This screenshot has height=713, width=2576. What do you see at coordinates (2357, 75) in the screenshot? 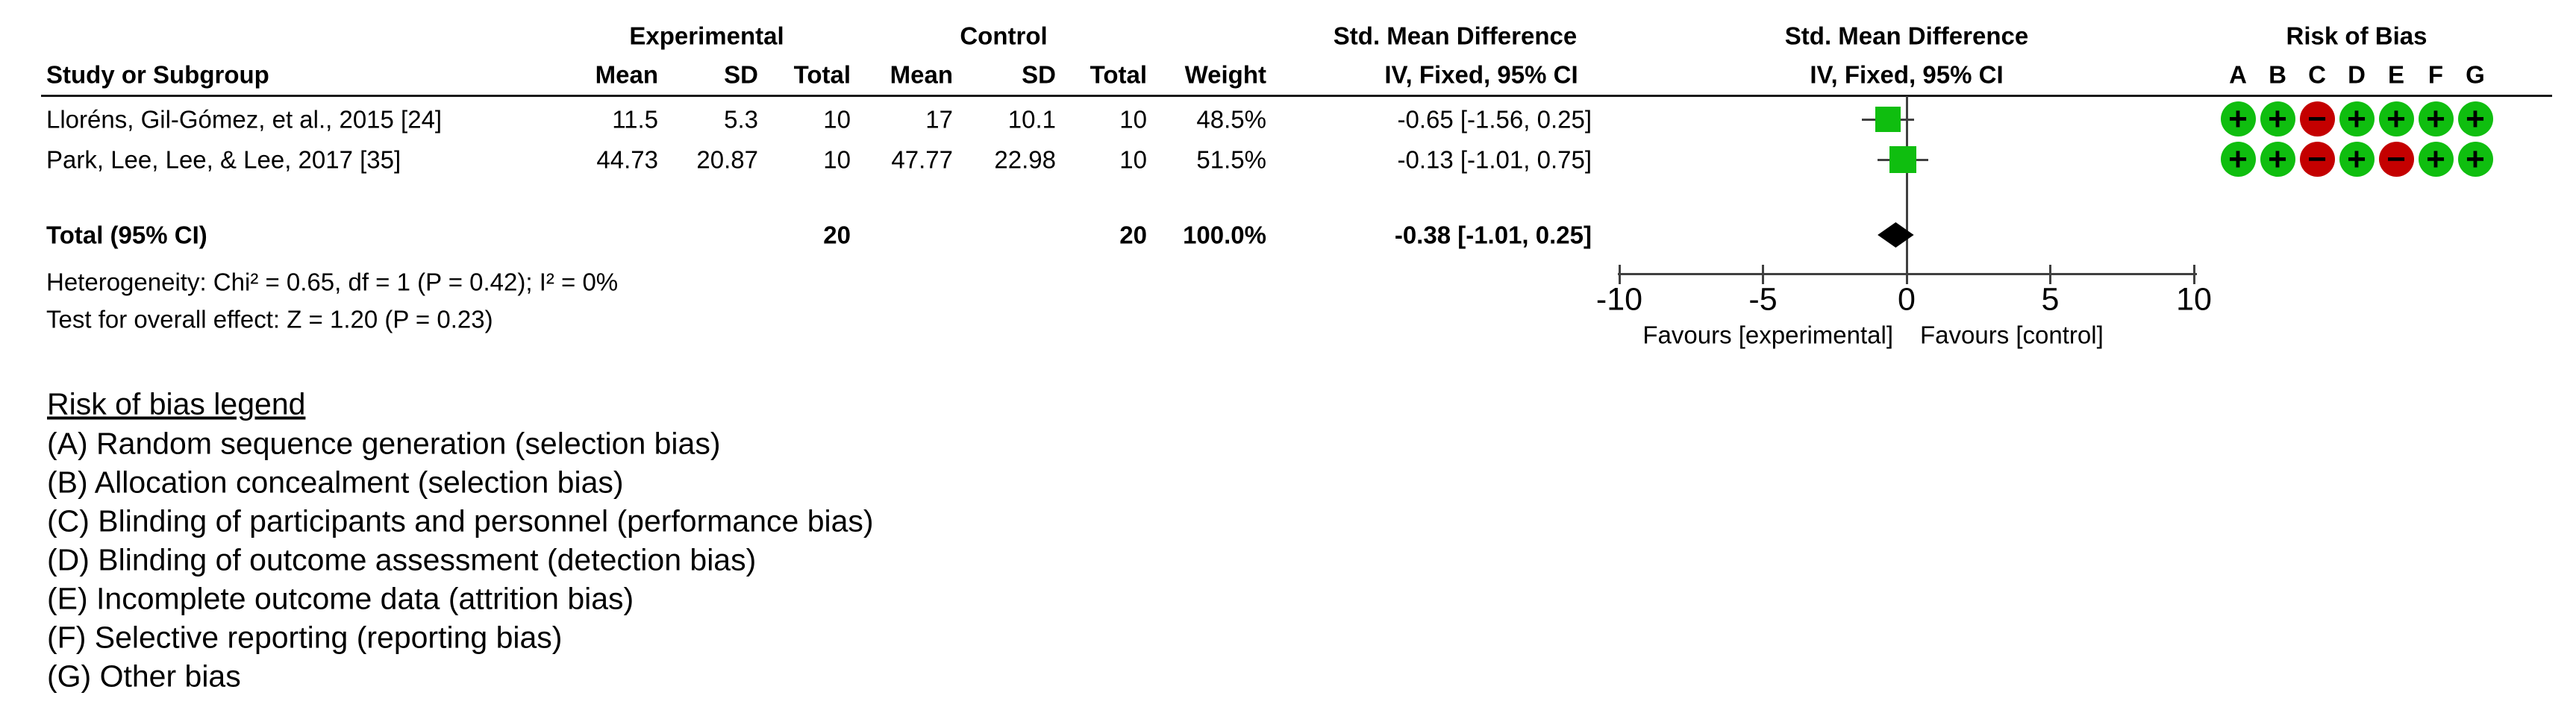
I see `rob-letter-d: D` at bounding box center [2357, 75].